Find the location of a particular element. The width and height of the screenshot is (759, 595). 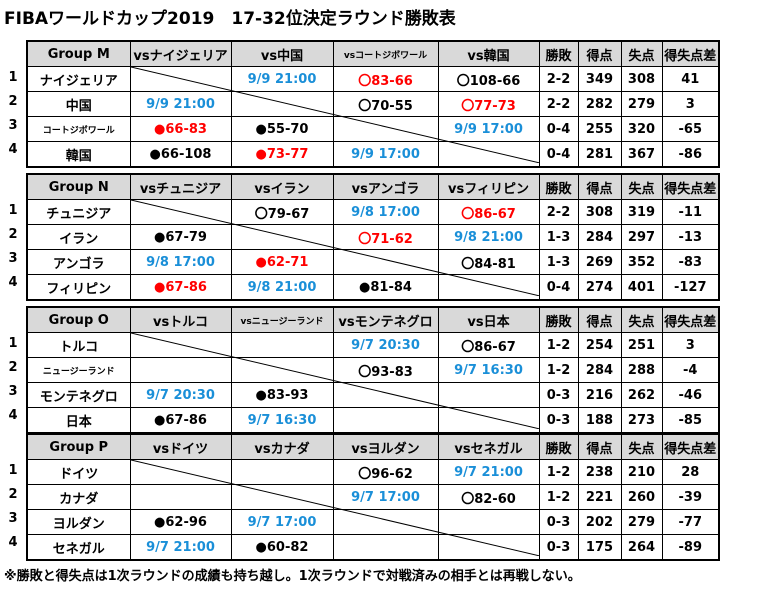

table-row: アンゴラ 9/8 17:00 ●62-71 〇84-81 1-3 269 352 -83 is located at coordinates (373, 262).